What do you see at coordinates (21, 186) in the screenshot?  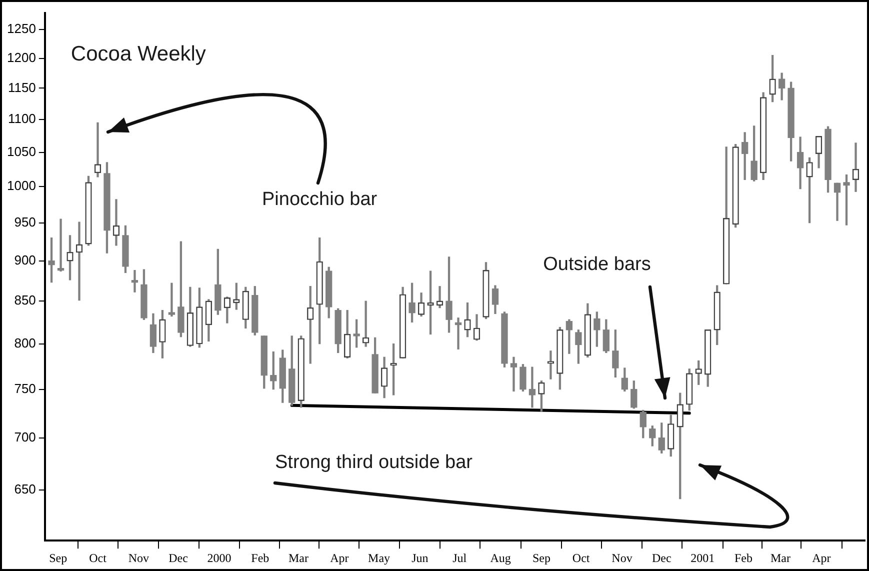 I see `y-tick-label: 1000` at bounding box center [21, 186].